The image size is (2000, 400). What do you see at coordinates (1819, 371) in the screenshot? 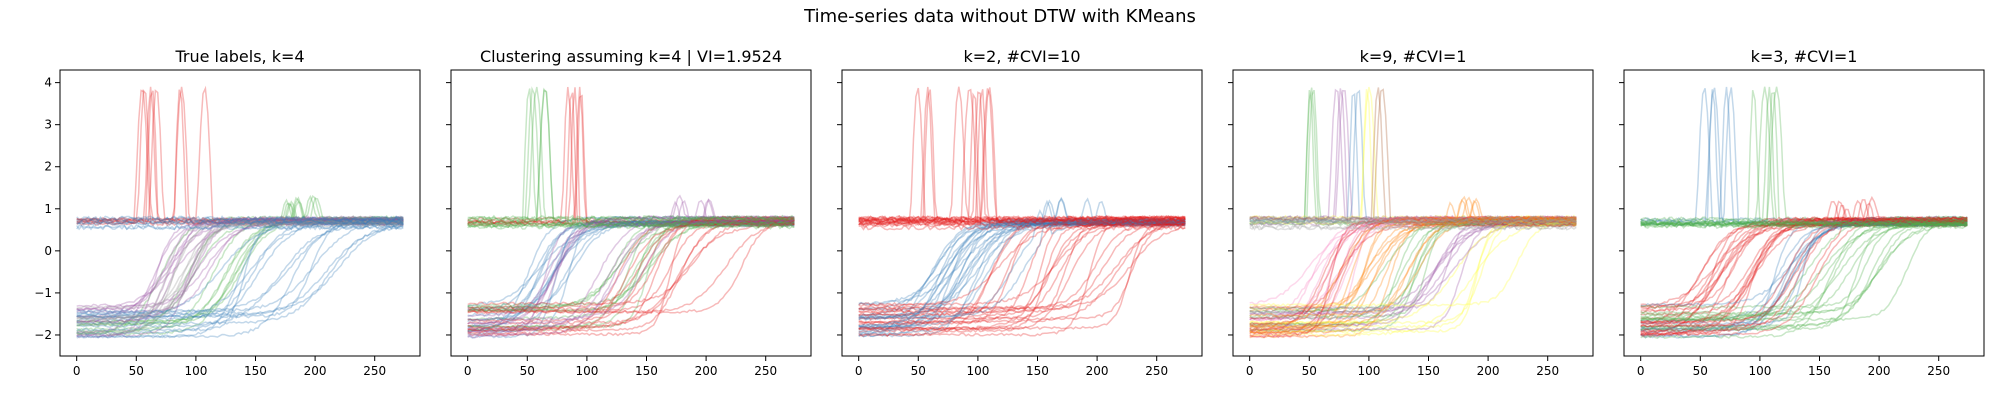
I see `x-tick-label: 150` at bounding box center [1819, 371].